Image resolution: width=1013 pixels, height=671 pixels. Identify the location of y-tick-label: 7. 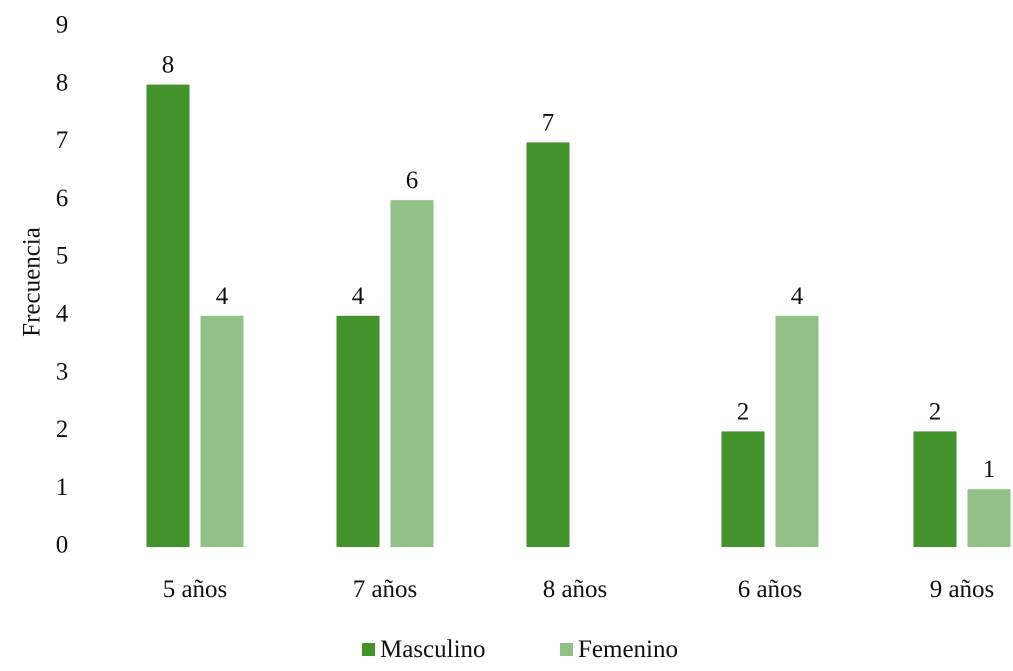
(62, 140).